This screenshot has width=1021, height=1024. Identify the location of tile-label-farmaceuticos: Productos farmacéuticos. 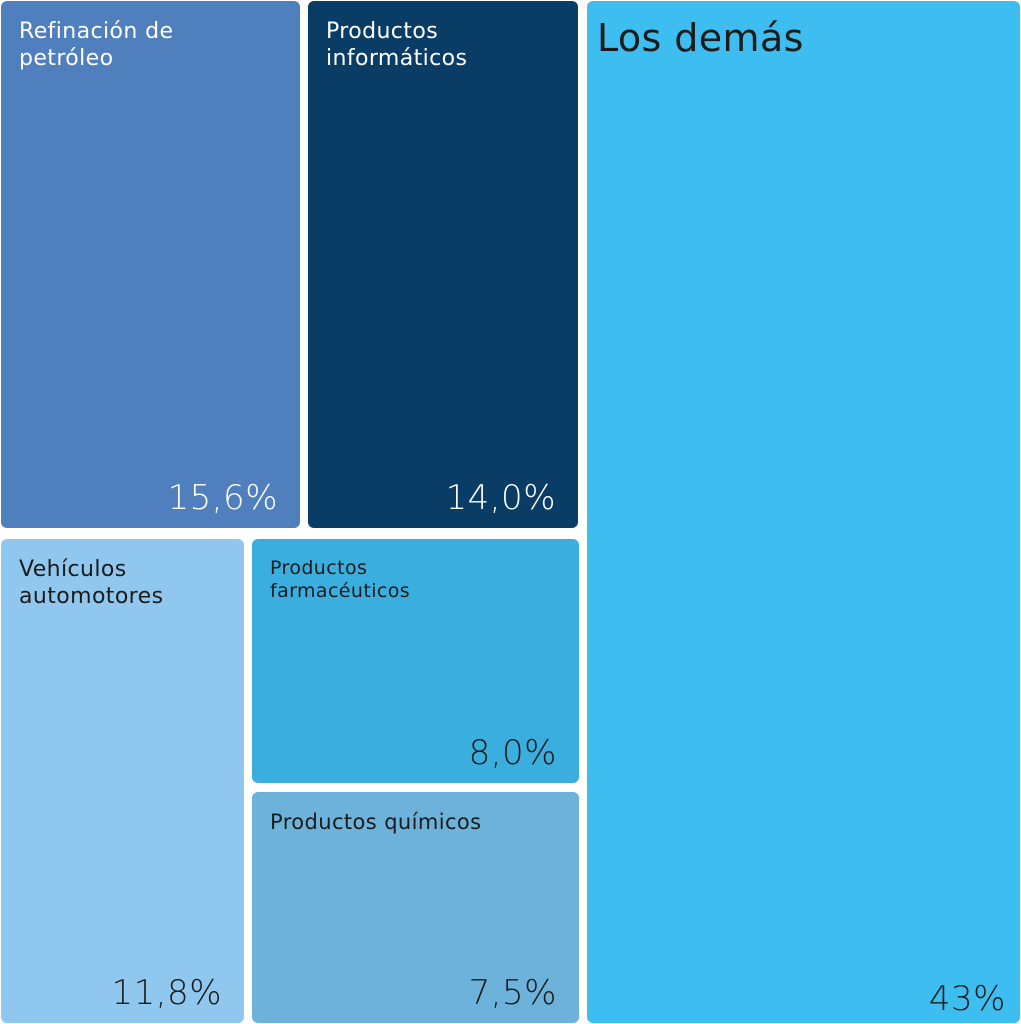
(340, 580).